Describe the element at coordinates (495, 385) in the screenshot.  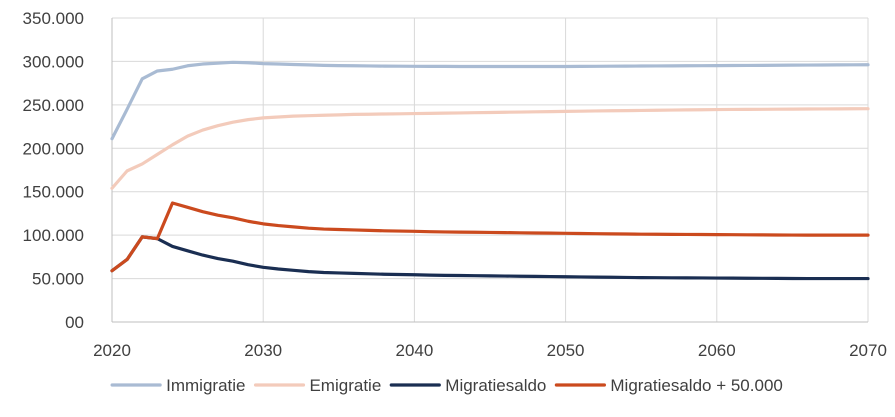
I see `legend-label: Migratiesaldo` at that location.